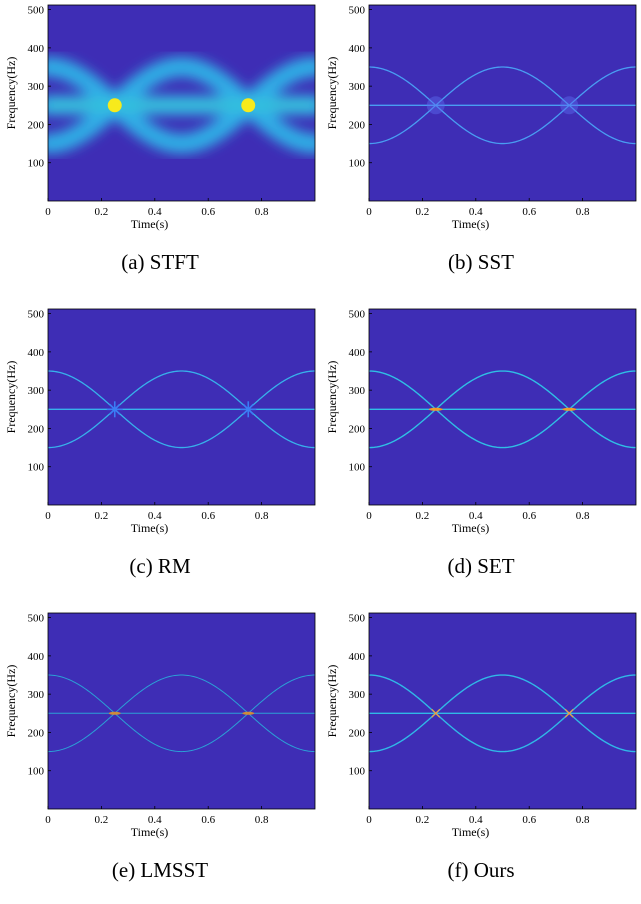  I want to click on caption-lmsst: (e) LMSST, so click(160, 870).